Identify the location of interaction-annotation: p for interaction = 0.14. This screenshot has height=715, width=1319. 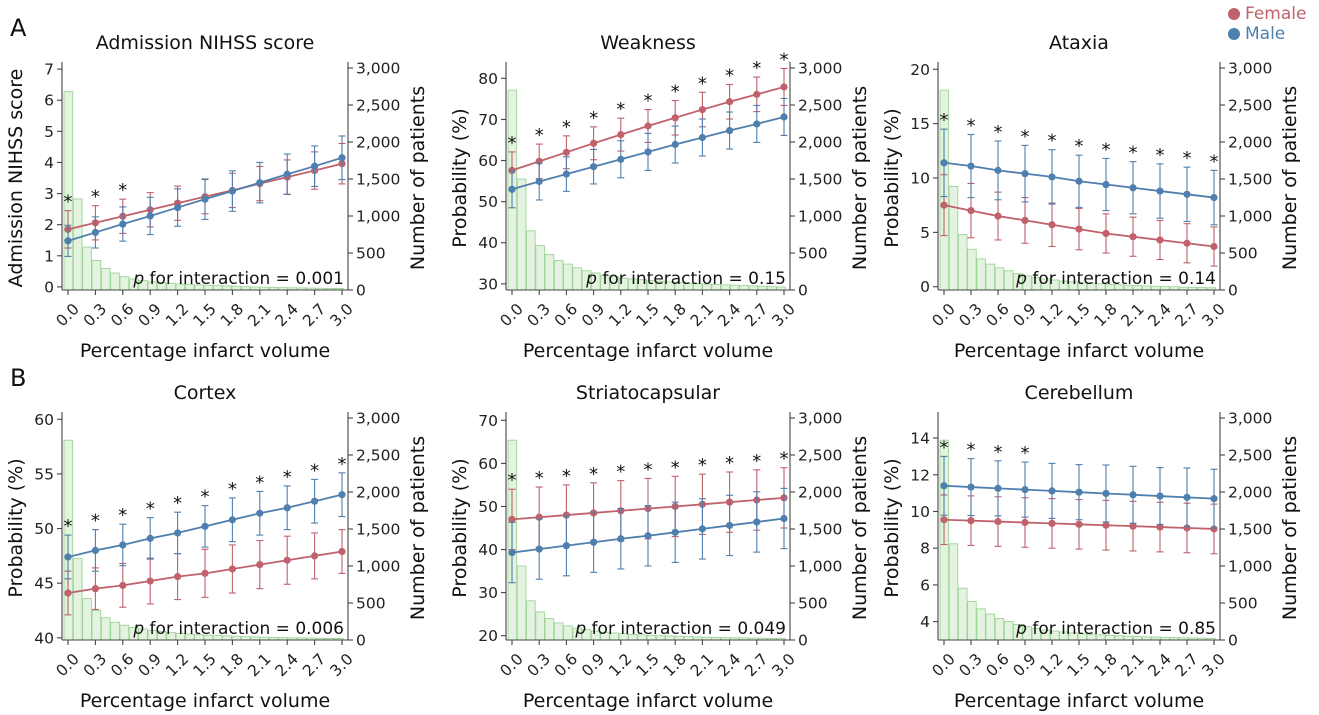
(1115, 279).